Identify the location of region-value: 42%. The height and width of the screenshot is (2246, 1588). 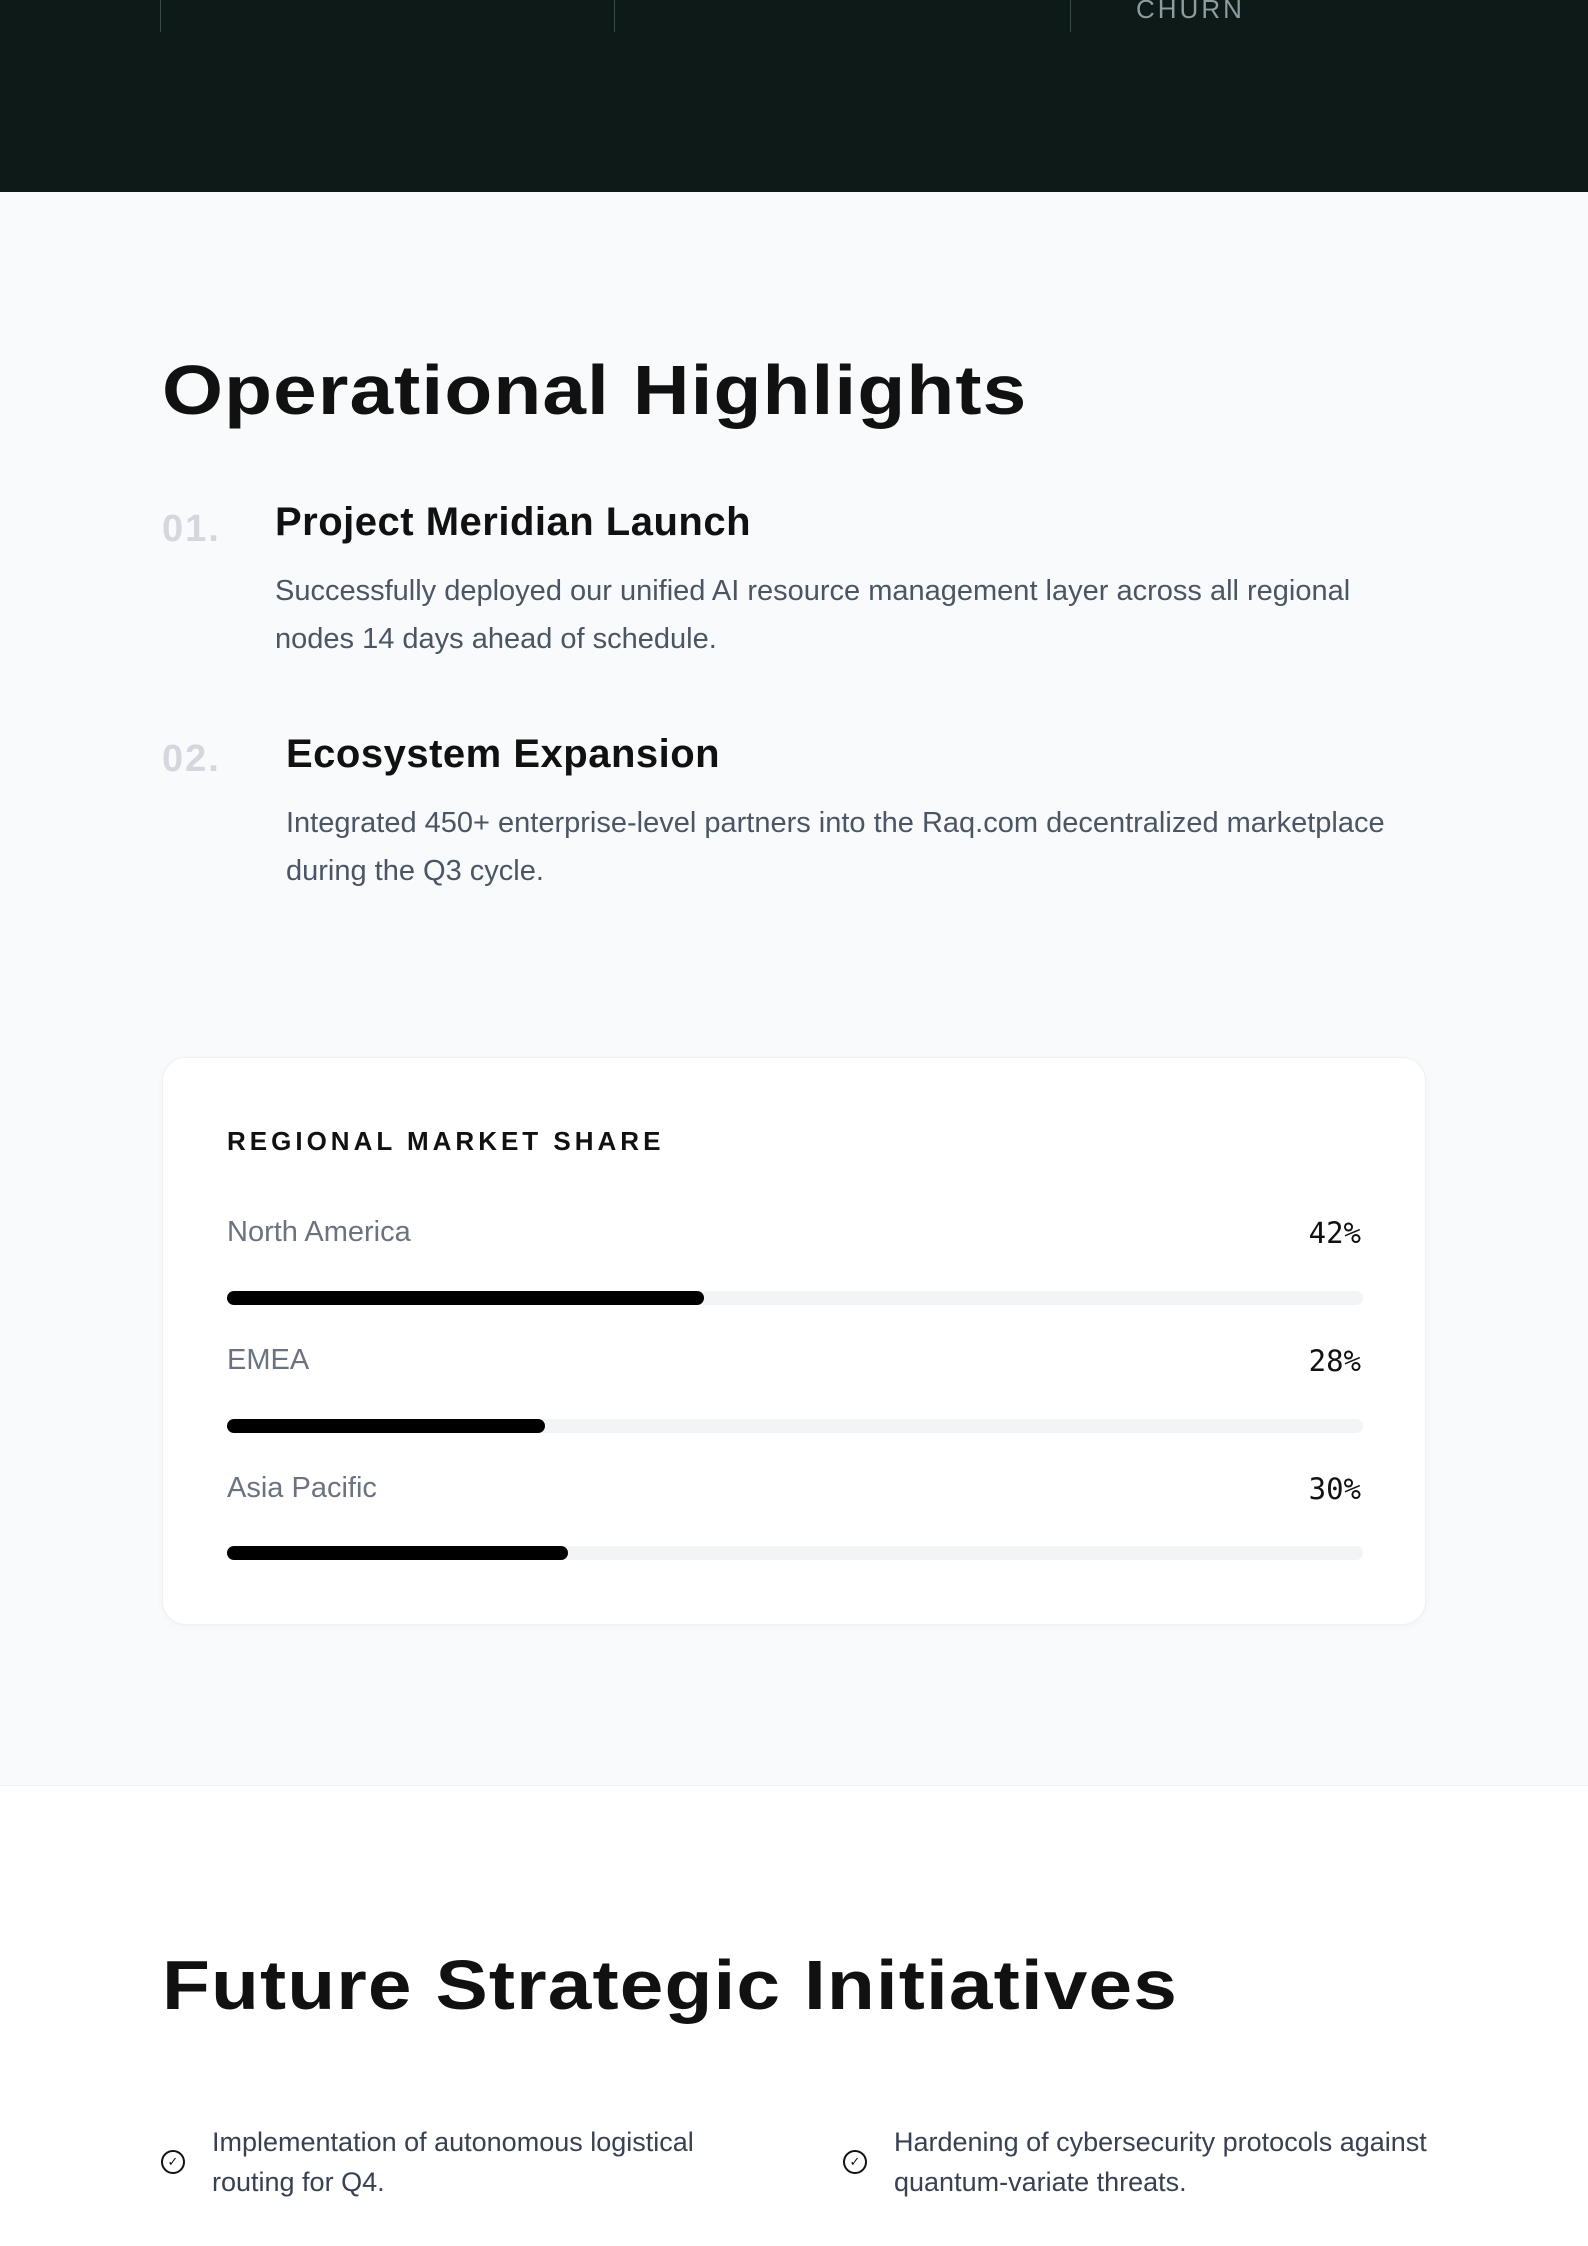
(1334, 1233).